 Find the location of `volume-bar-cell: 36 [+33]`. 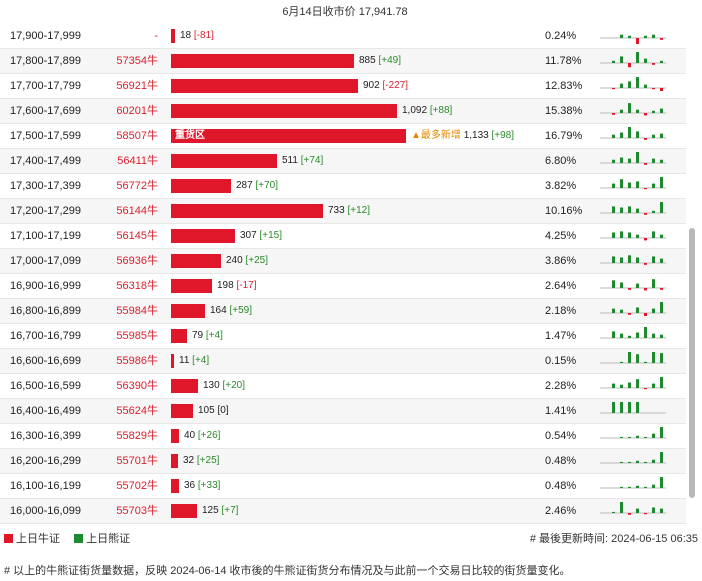

volume-bar-cell: 36 [+33] is located at coordinates (351, 486).